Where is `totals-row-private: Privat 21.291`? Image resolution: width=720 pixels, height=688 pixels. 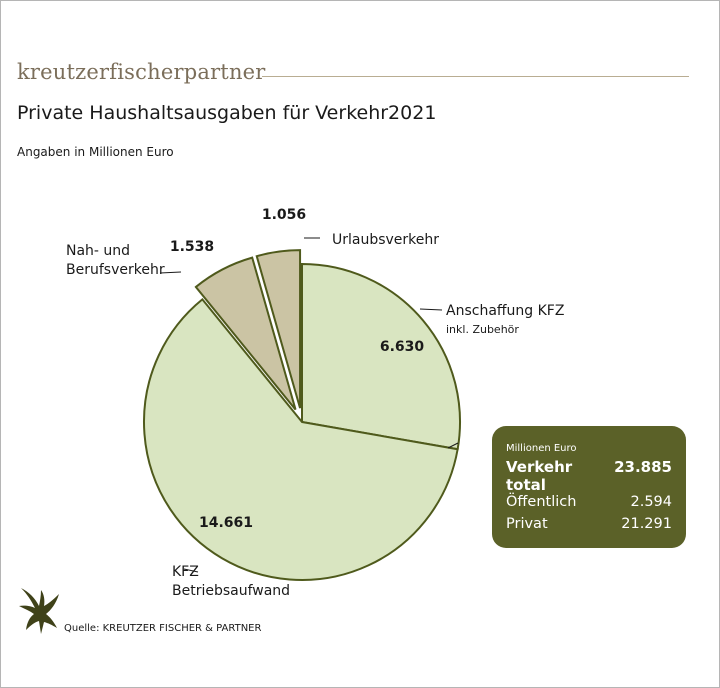
totals-row-private: Privat 21.291 is located at coordinates (589, 524).